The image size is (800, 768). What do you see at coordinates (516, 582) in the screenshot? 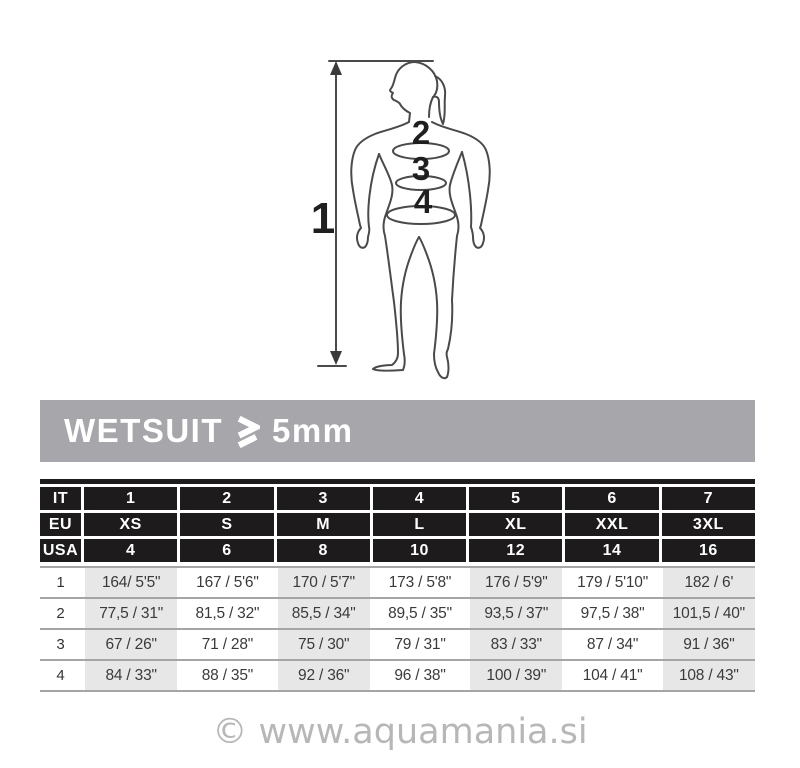
I see `measurement-cell: 176 / 5'9"` at bounding box center [516, 582].